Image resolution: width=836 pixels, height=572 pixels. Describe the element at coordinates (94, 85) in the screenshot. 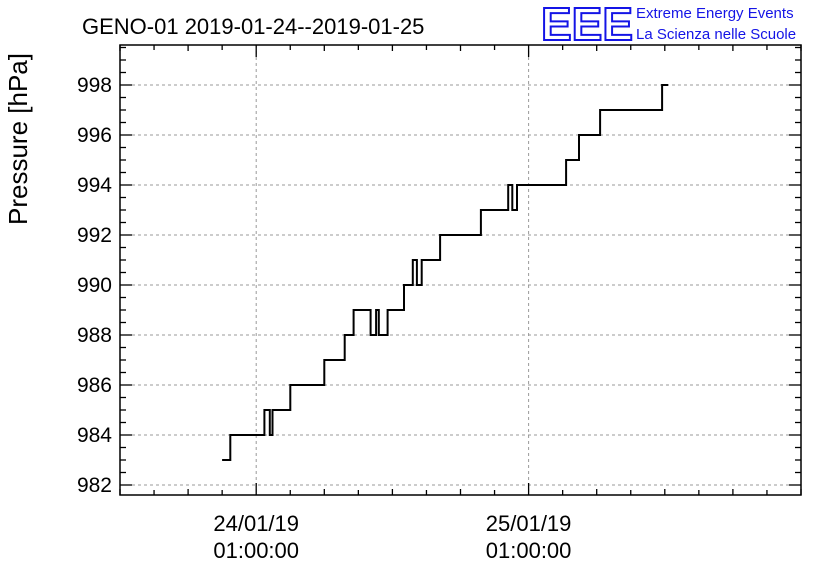

I see `y-tick-label: 998` at that location.